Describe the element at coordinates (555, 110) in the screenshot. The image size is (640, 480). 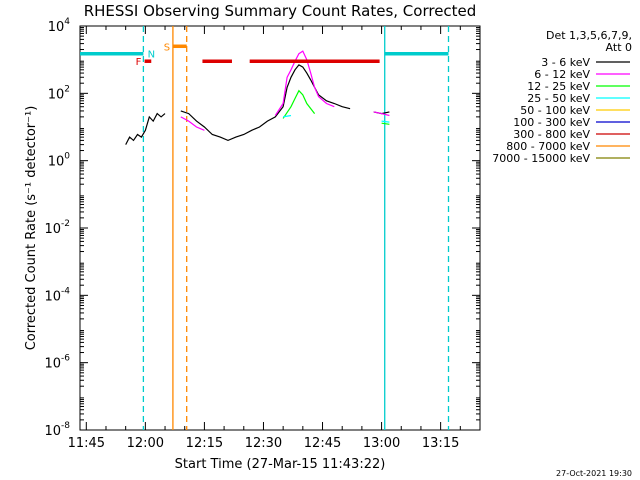
I see `legend-entry-label: 50 - 100 keV` at that location.